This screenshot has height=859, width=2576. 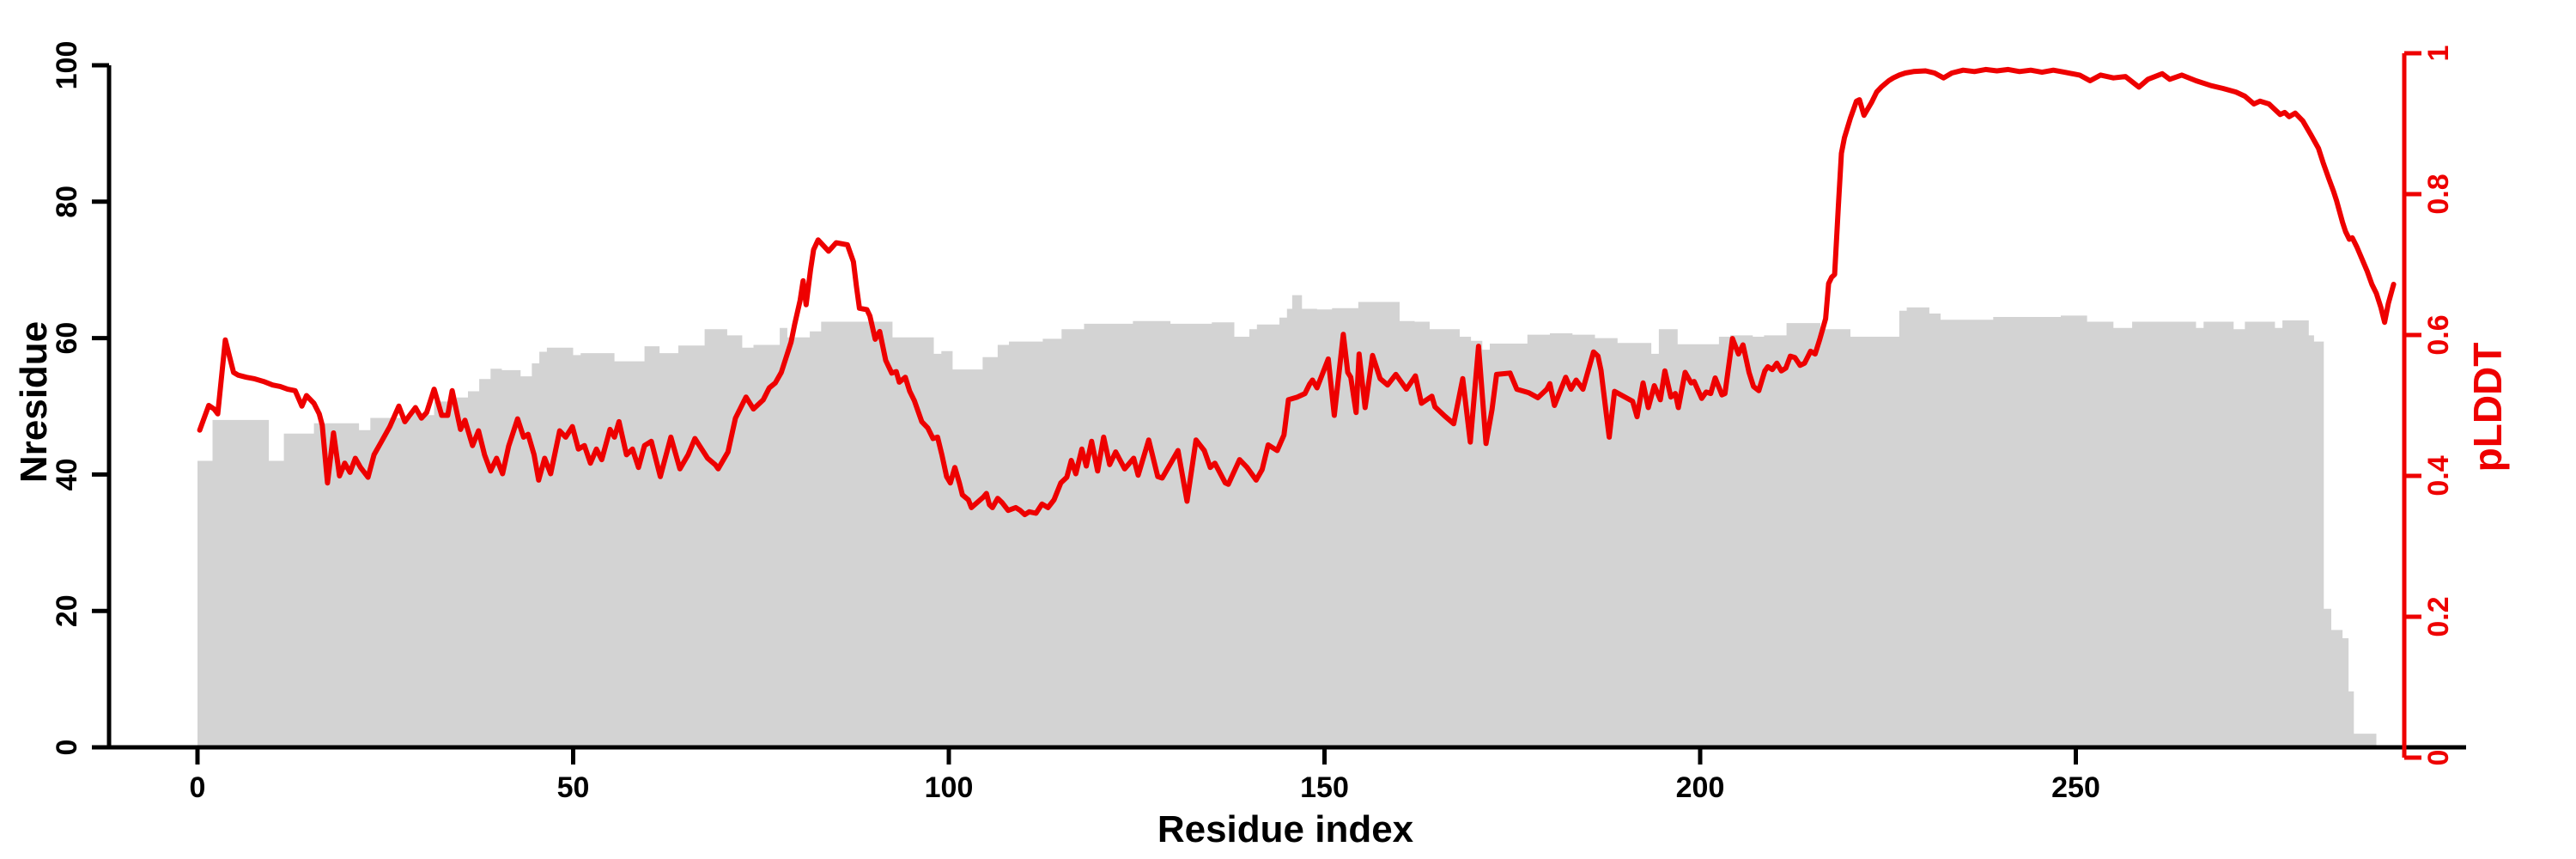 What do you see at coordinates (34, 402) in the screenshot?
I see `left-axis-title: Nresidue` at bounding box center [34, 402].